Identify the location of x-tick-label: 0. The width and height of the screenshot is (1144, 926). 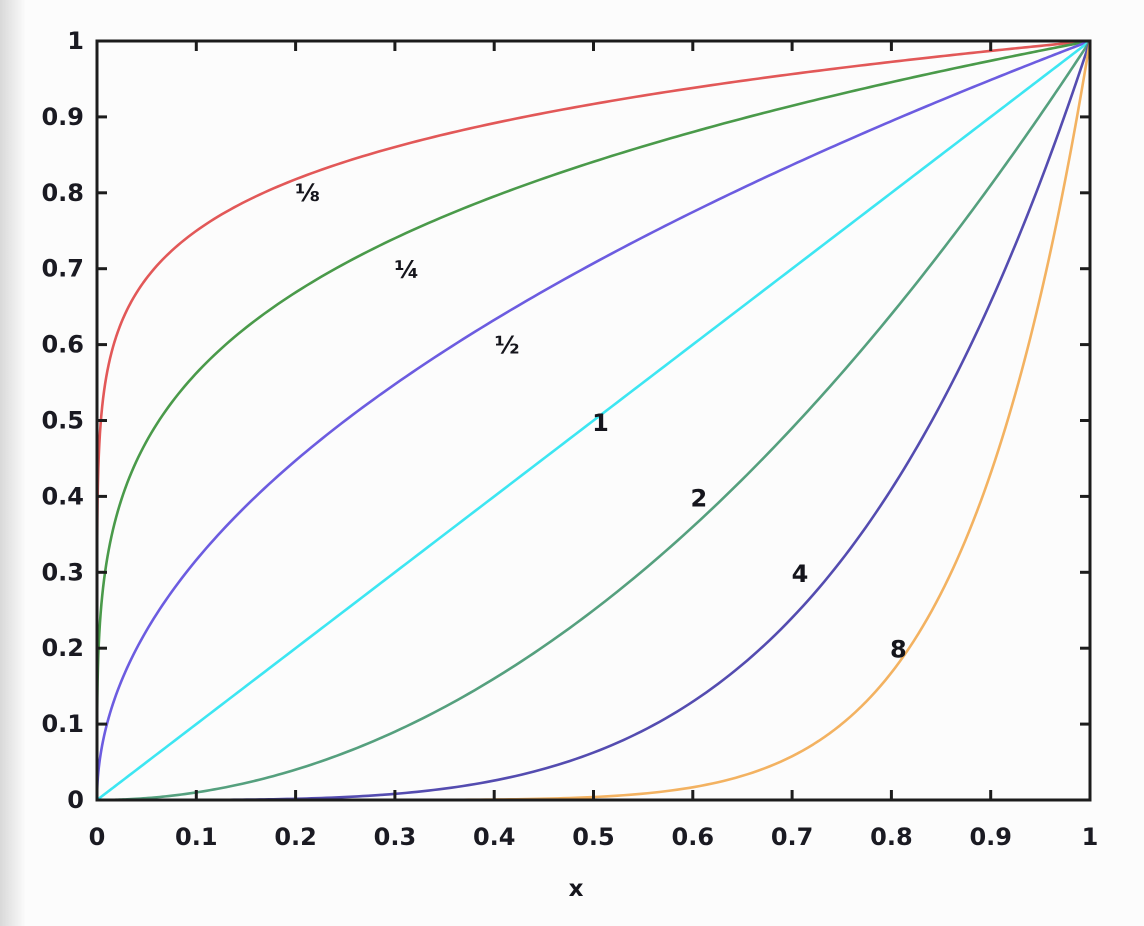
(97, 837).